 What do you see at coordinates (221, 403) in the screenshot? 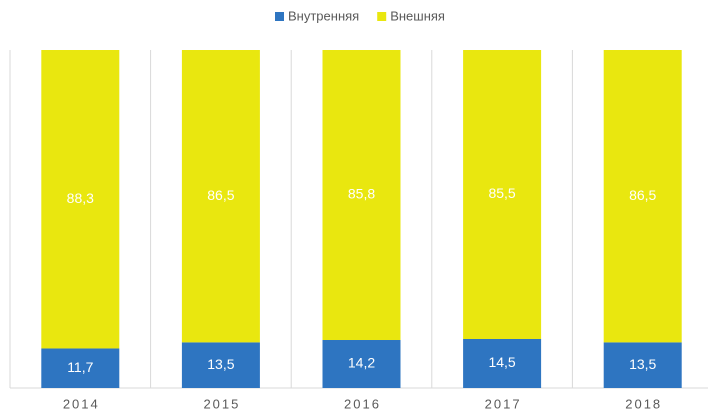
I see `x-tick-label: 2015` at bounding box center [221, 403].